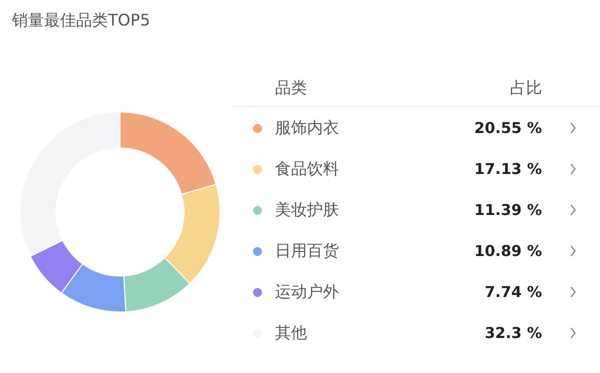 This screenshot has height=373, width=600. I want to click on data-label: 17.13 %, so click(508, 169).